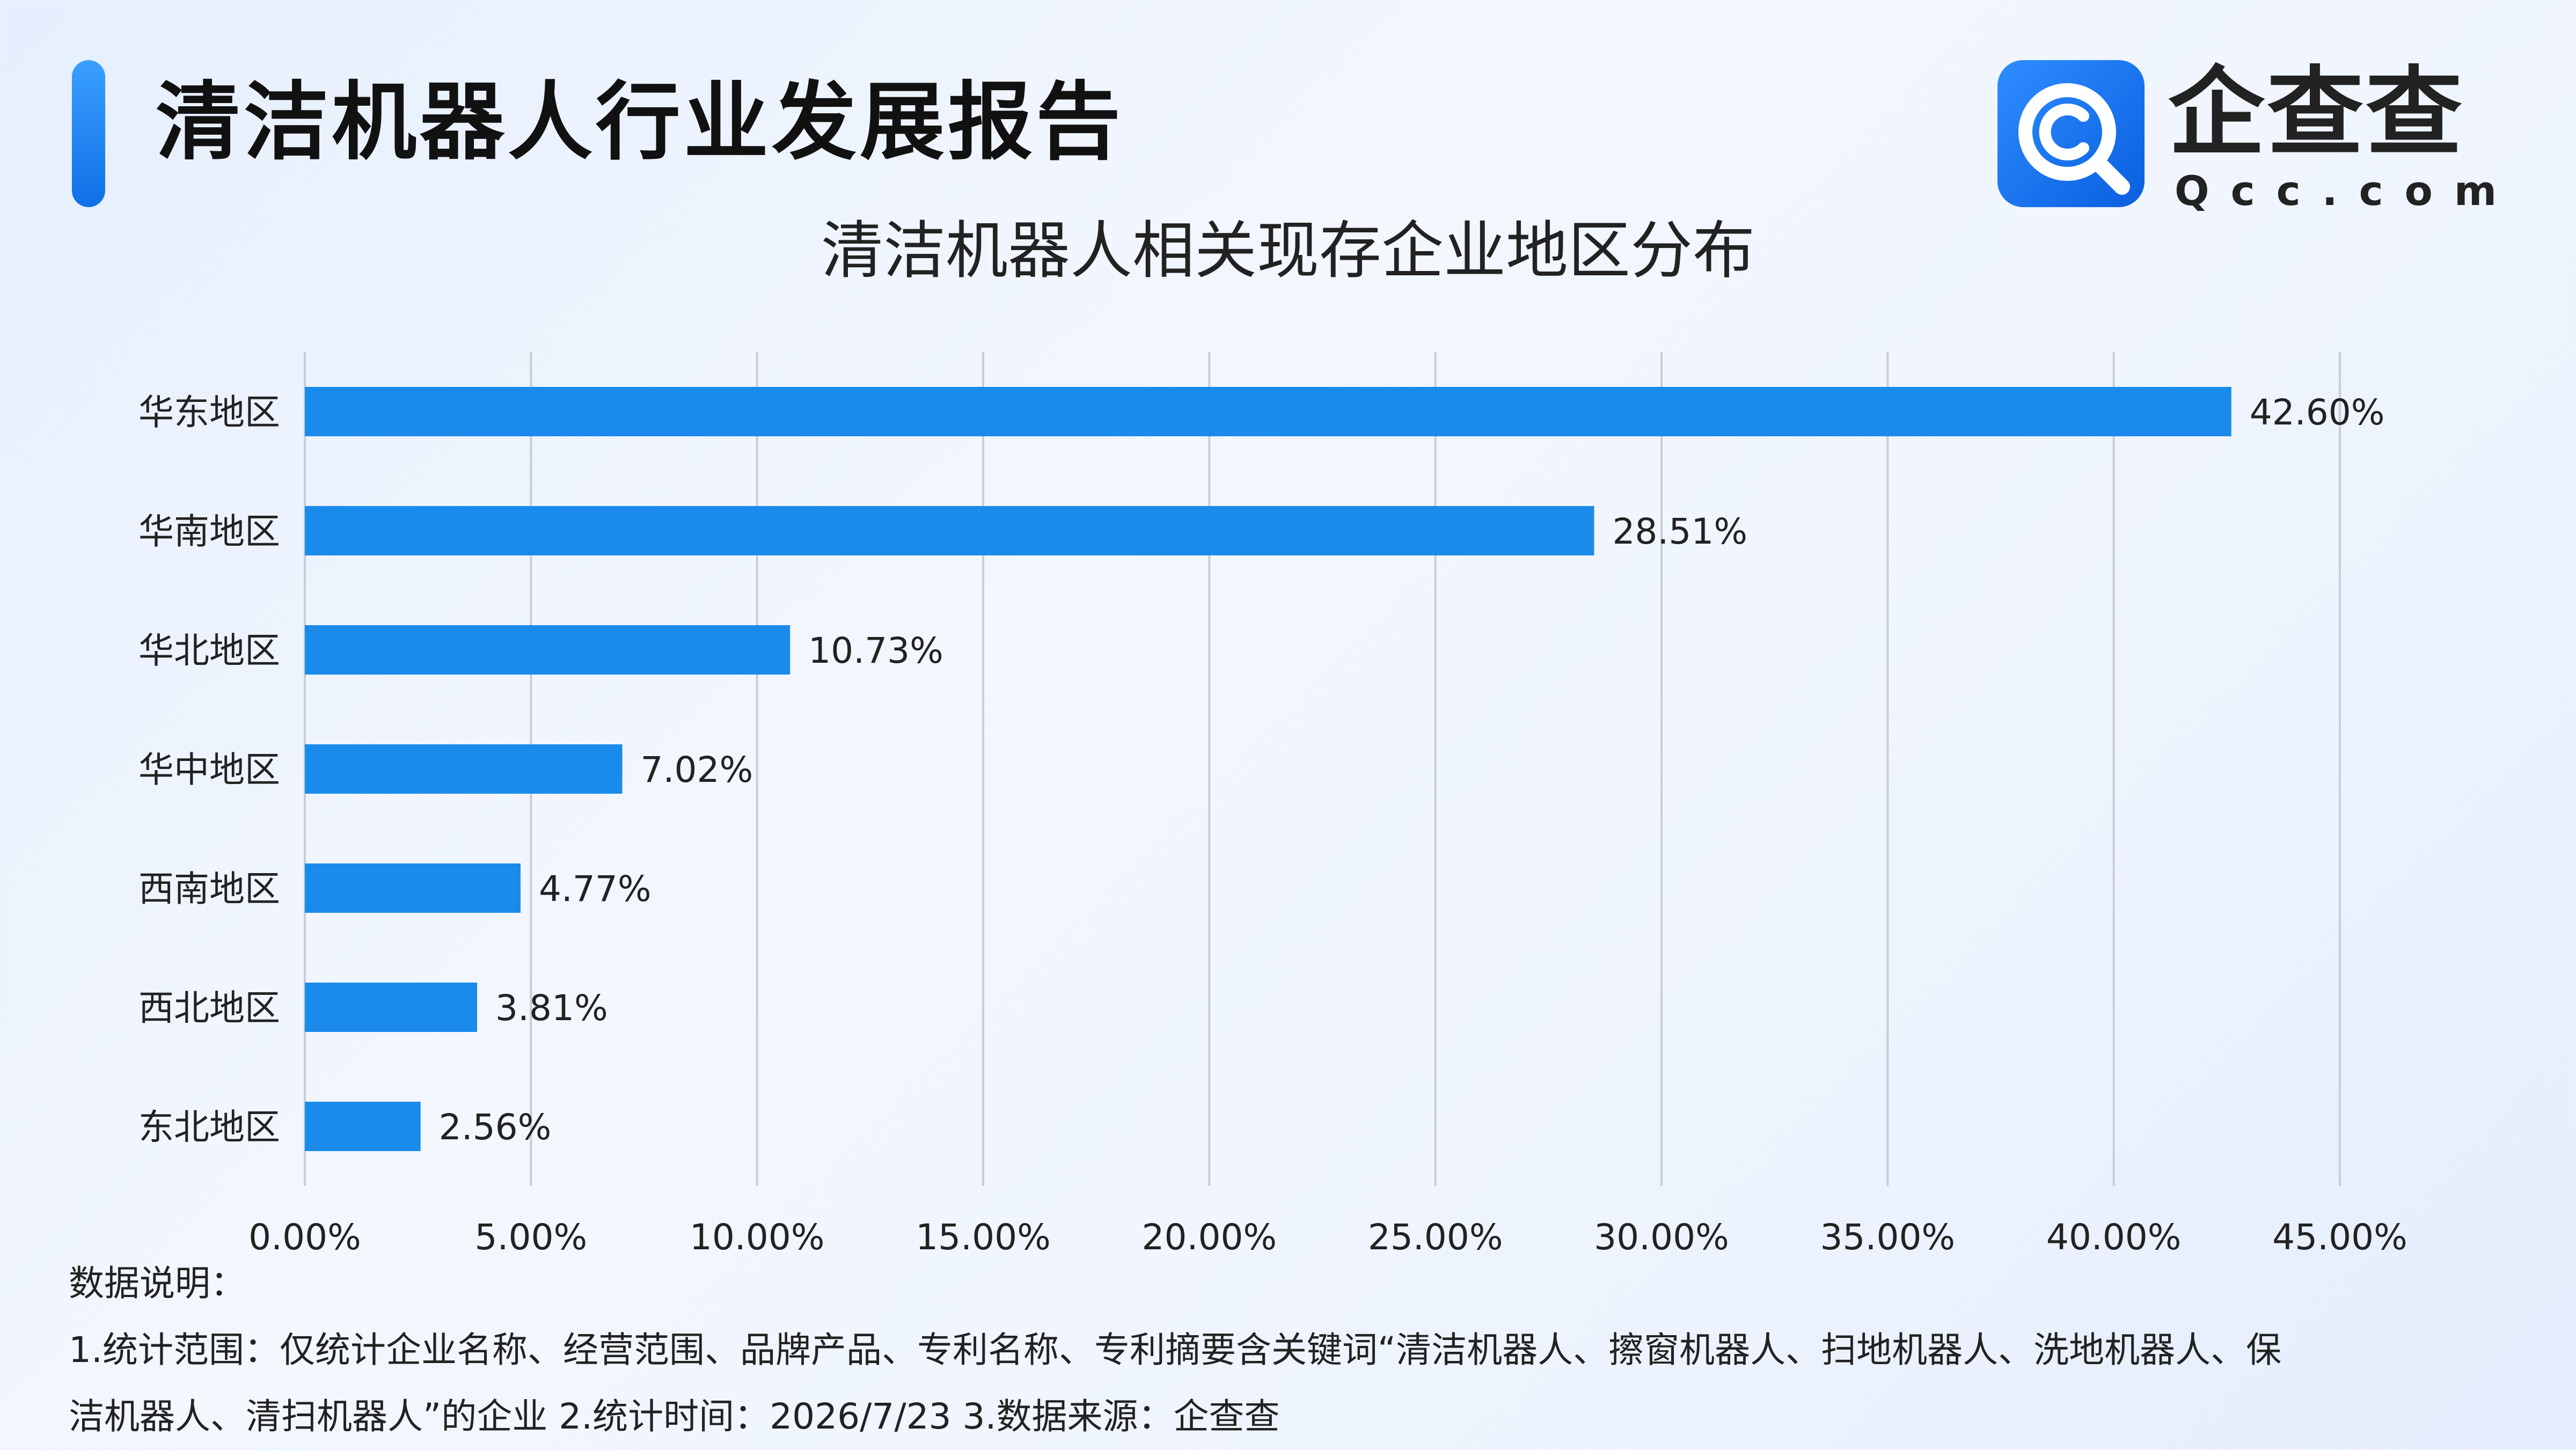 This screenshot has width=2576, height=1450. I want to click on data-label: 2.56%, so click(495, 1127).